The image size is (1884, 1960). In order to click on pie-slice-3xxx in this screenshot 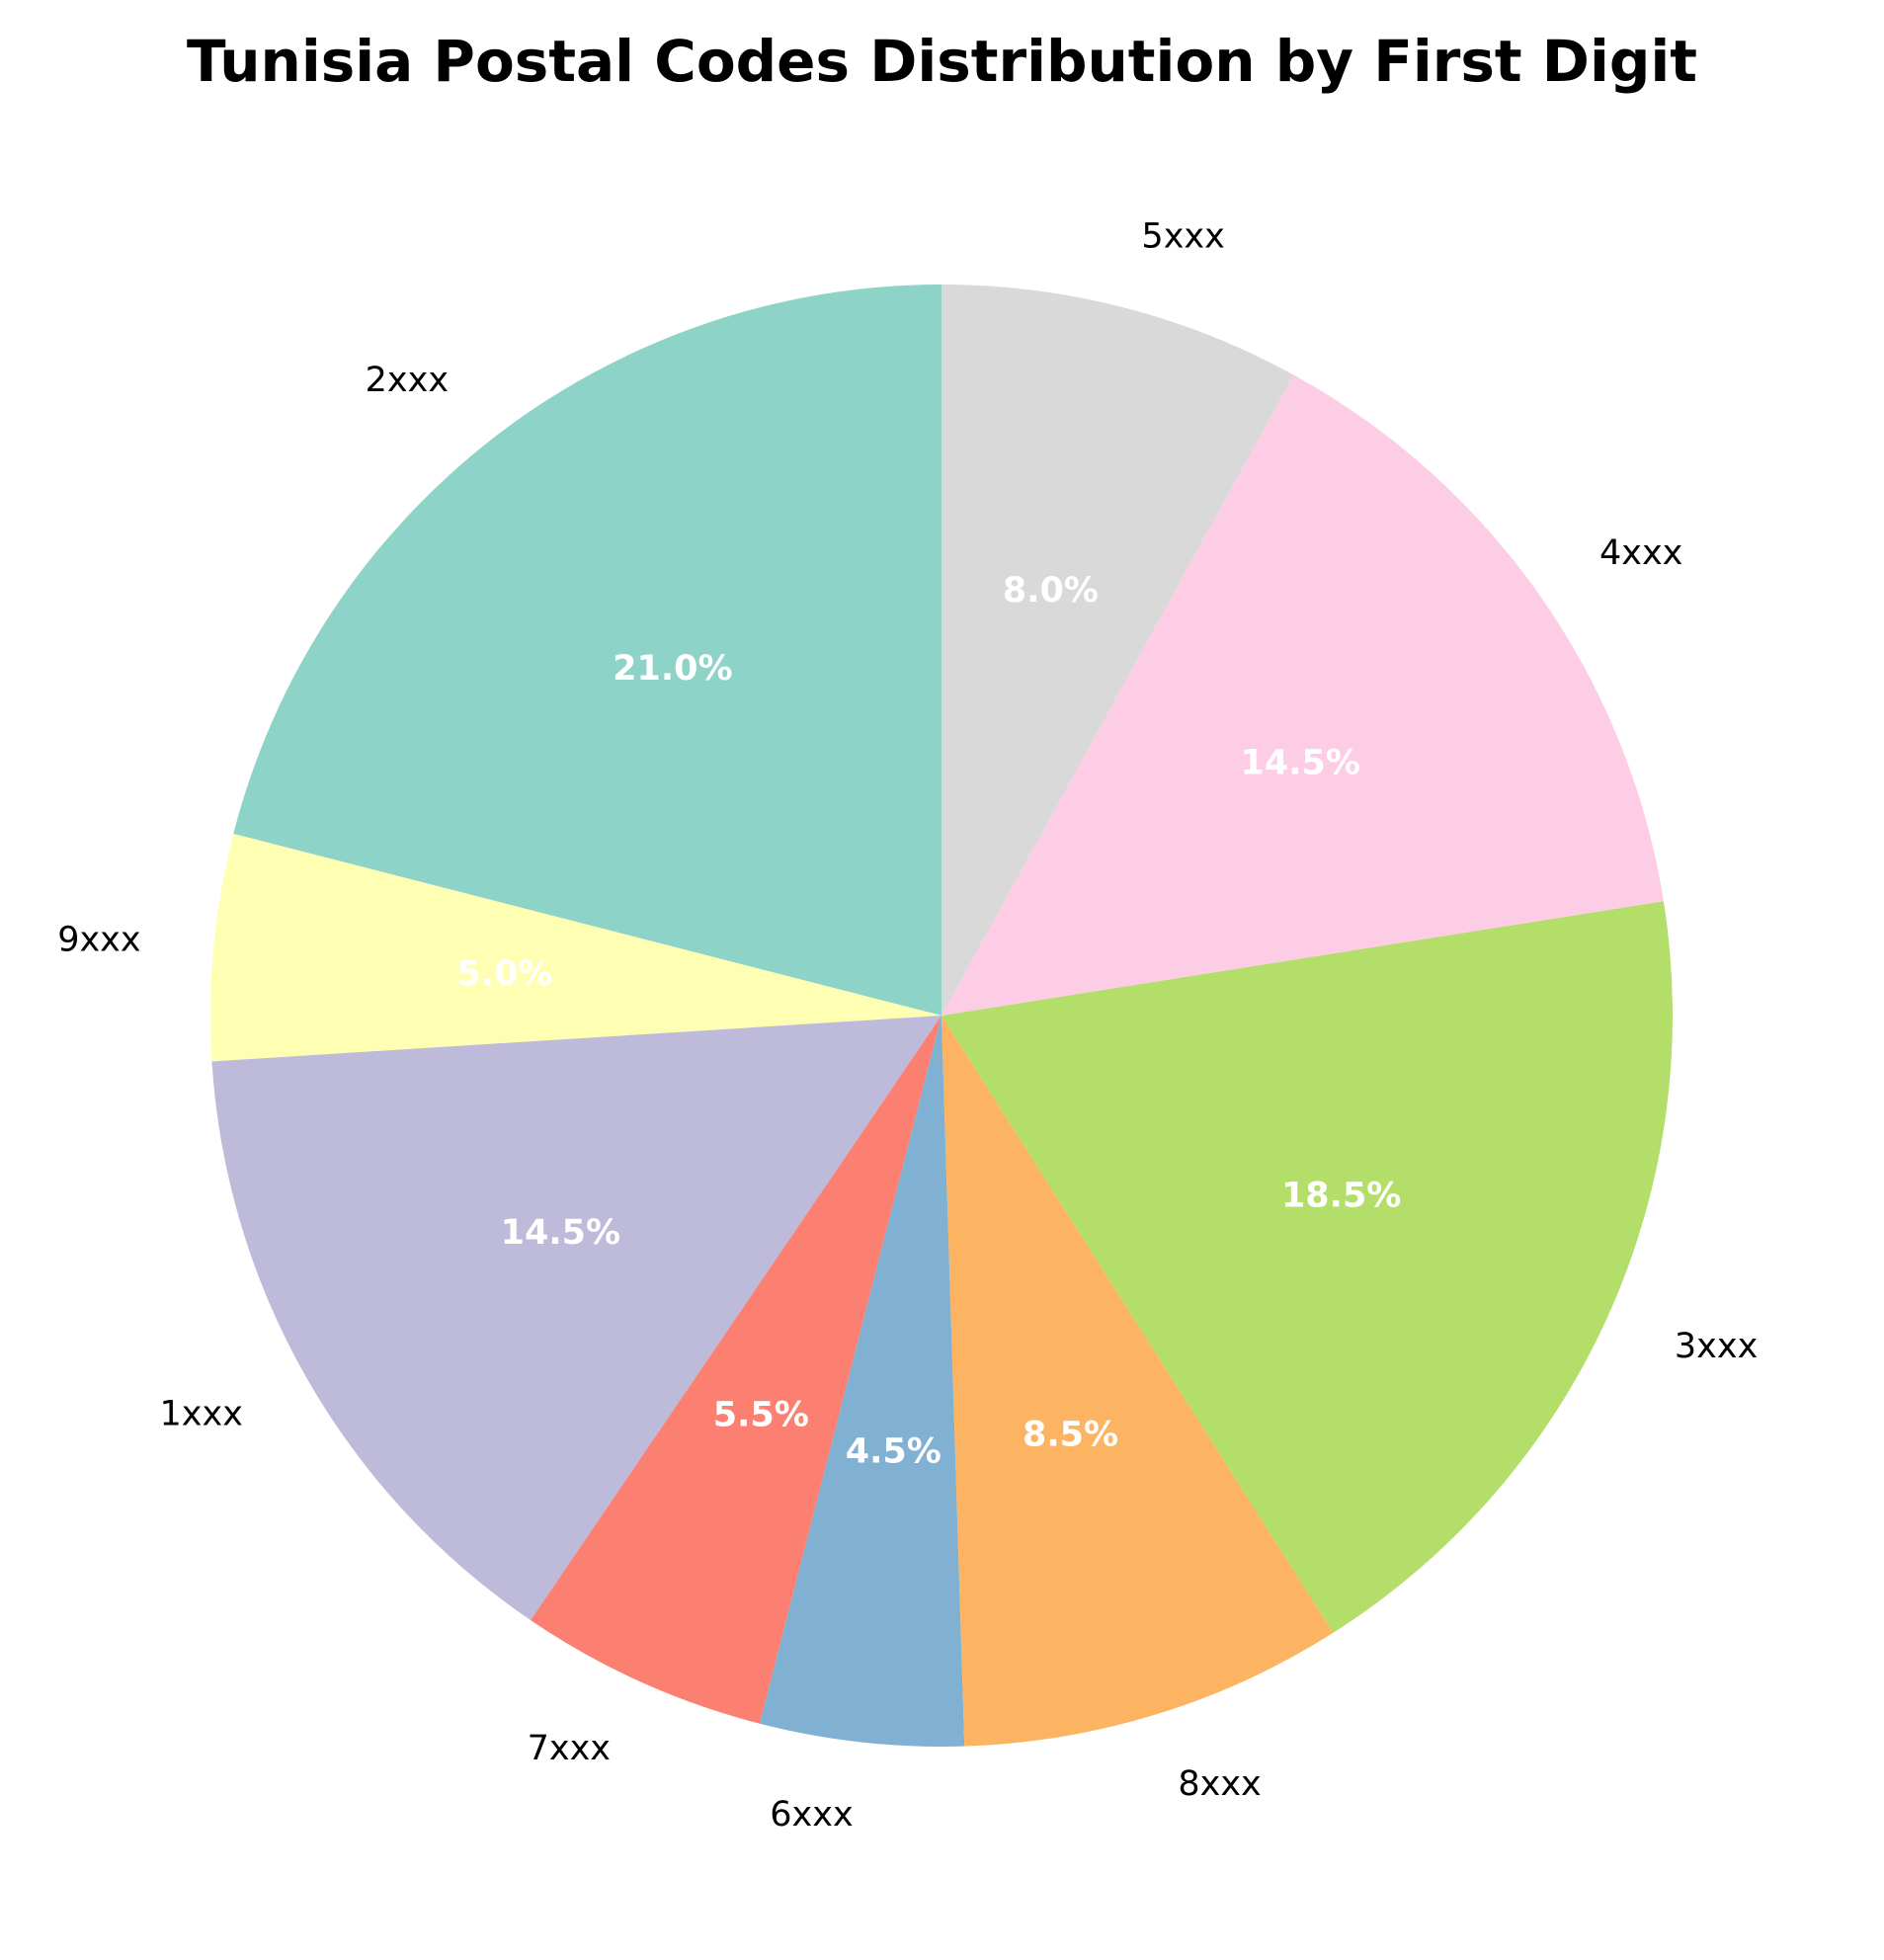, I will do `click(1308, 1267)`.